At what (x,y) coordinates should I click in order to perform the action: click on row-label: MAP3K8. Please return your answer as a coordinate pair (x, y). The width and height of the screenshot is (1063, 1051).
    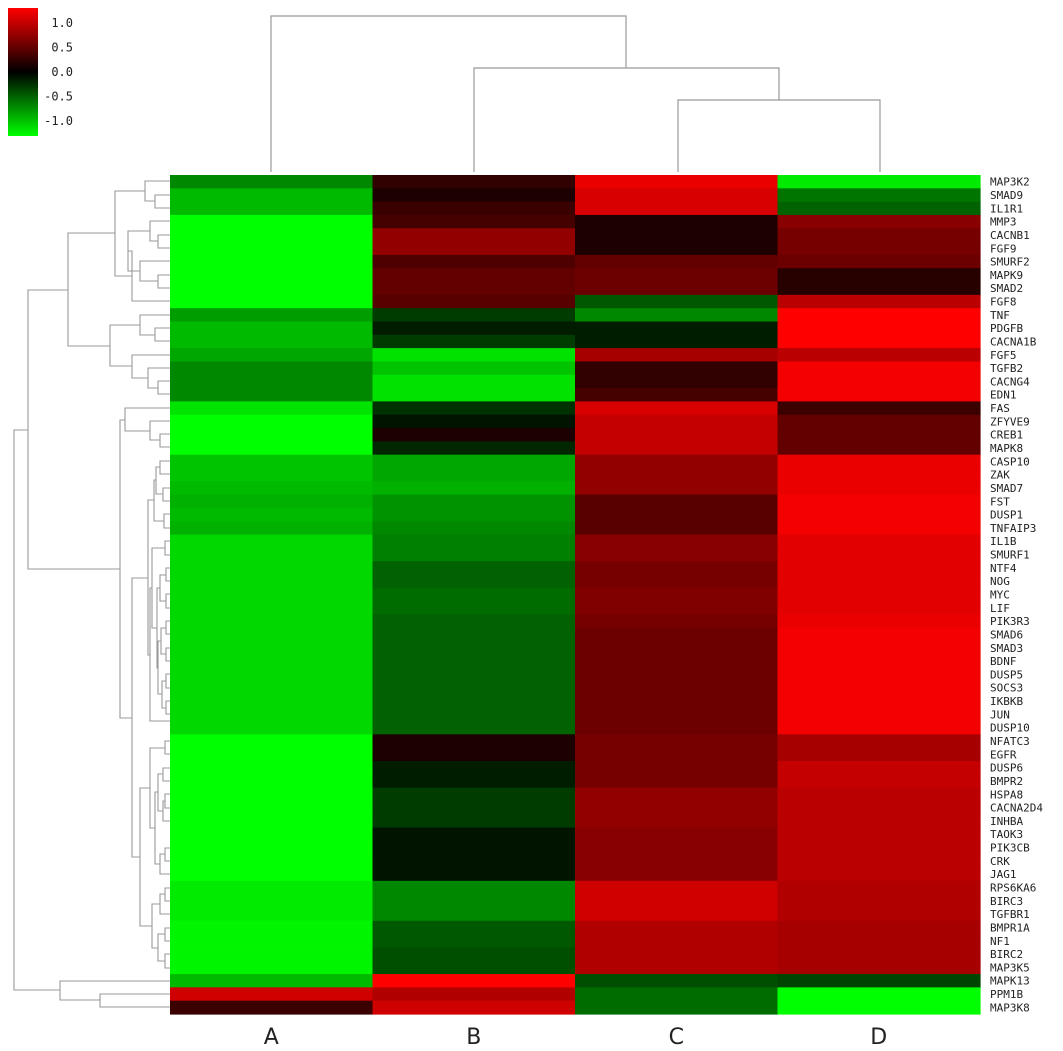
    Looking at the image, I should click on (1010, 1007).